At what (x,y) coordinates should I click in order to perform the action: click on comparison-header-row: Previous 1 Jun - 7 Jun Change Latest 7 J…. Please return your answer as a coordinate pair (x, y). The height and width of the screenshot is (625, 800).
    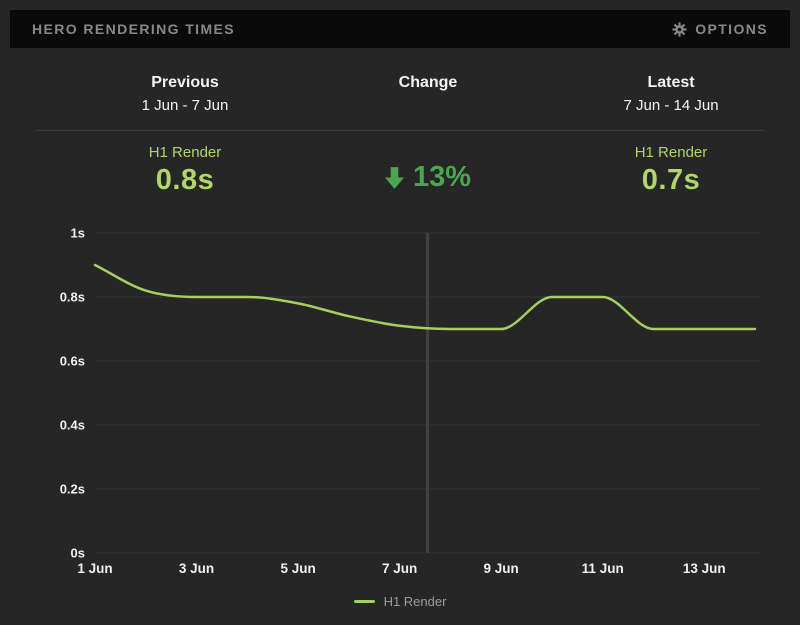
    Looking at the image, I should click on (400, 94).